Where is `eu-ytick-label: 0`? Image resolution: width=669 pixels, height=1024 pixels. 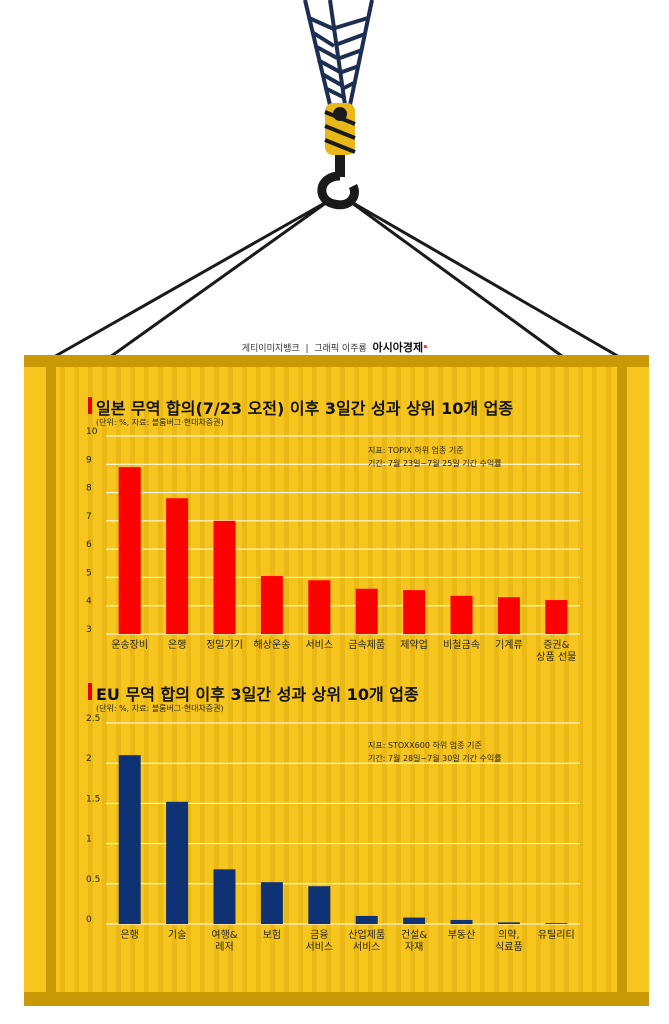
eu-ytick-label: 0 is located at coordinates (89, 920).